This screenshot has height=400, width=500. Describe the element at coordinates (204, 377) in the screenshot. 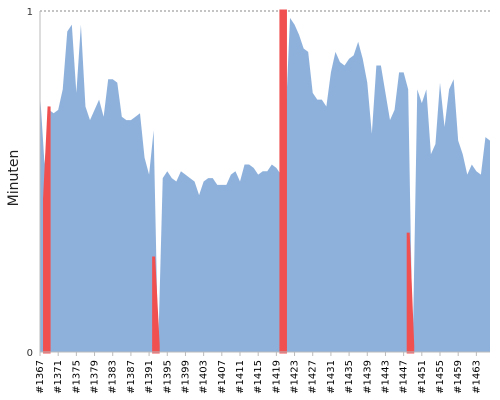

I see `x-tick-label: #1403` at that location.